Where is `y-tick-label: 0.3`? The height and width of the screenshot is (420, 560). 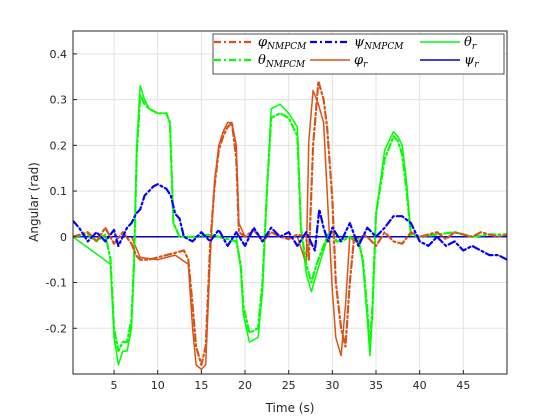
y-tick-label: 0.3 is located at coordinates (59, 100).